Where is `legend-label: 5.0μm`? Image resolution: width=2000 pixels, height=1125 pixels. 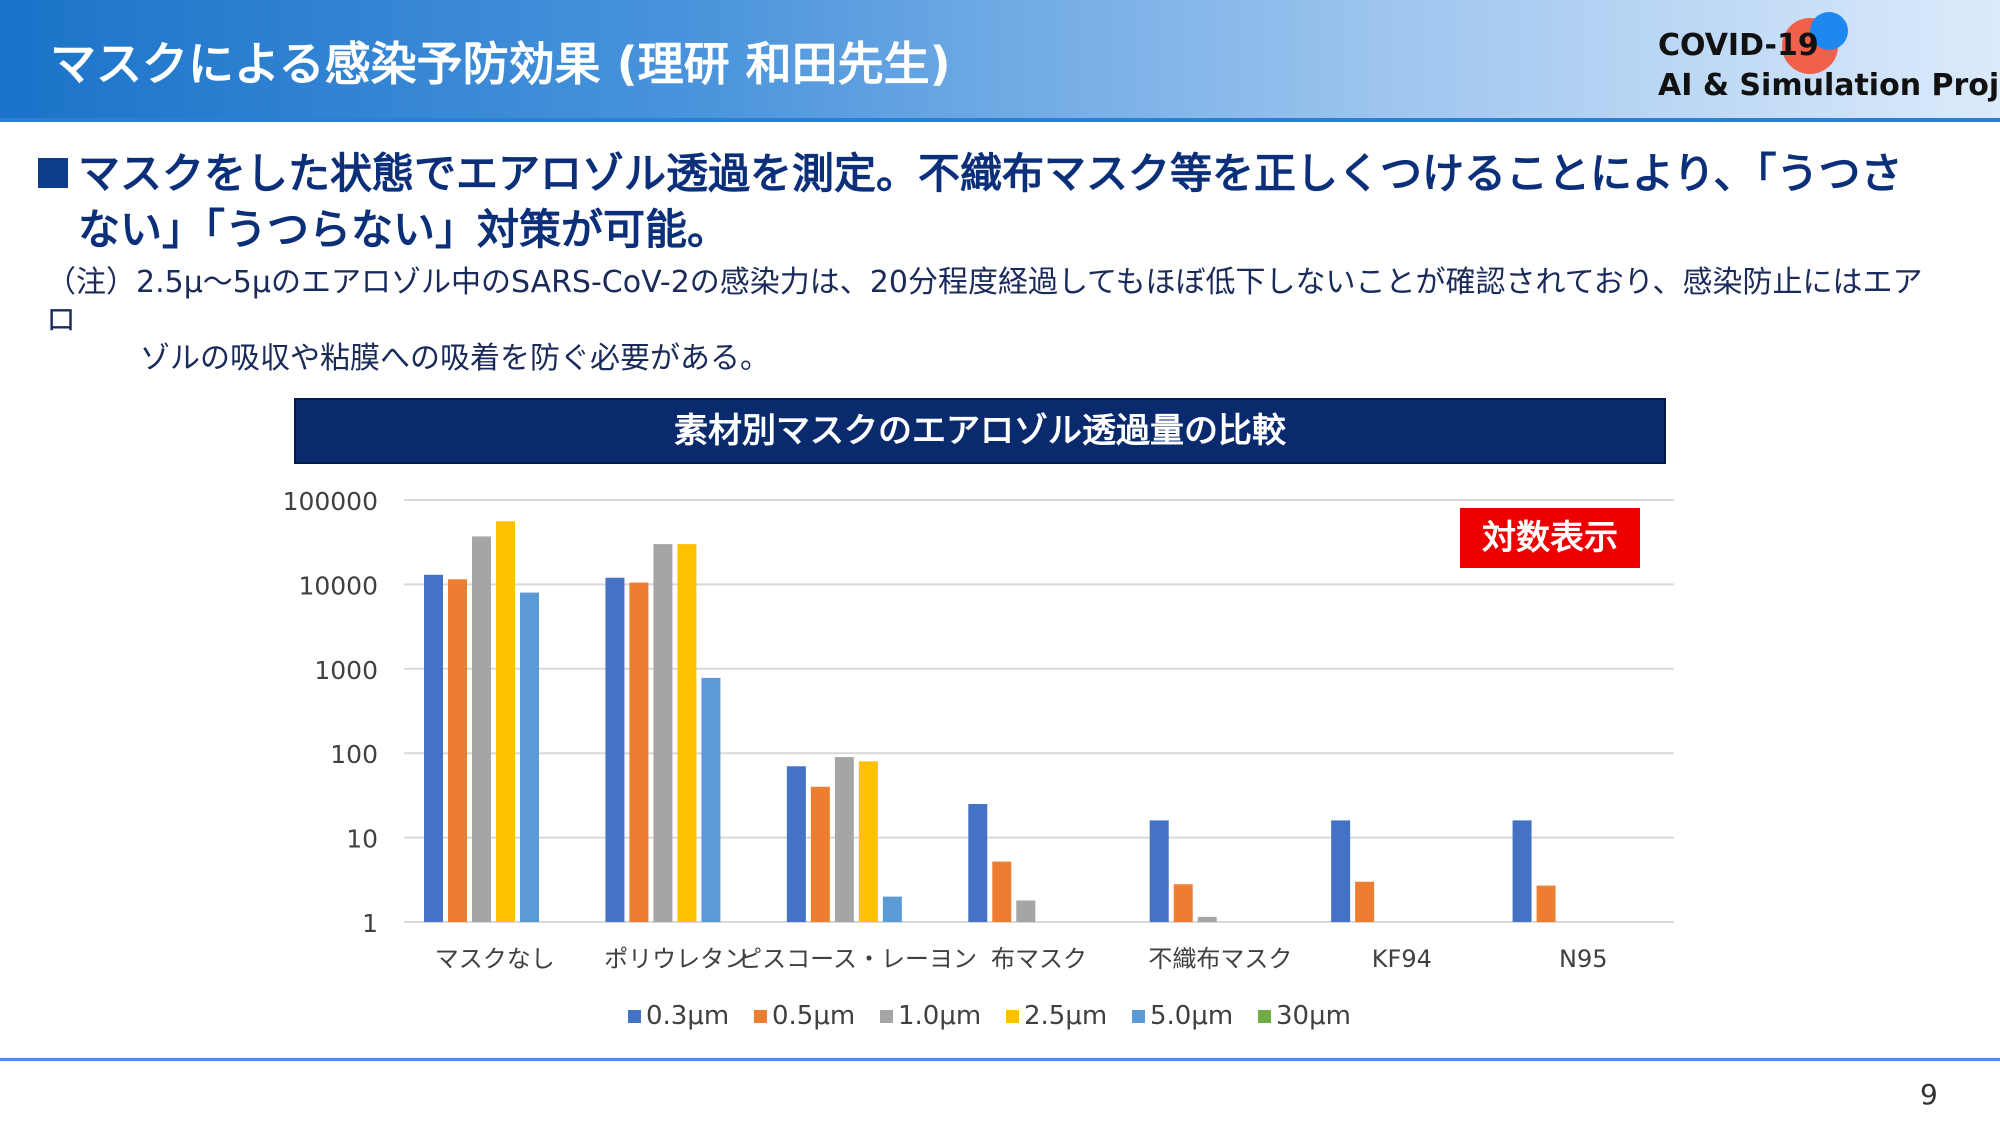 legend-label: 5.0μm is located at coordinates (1191, 1016).